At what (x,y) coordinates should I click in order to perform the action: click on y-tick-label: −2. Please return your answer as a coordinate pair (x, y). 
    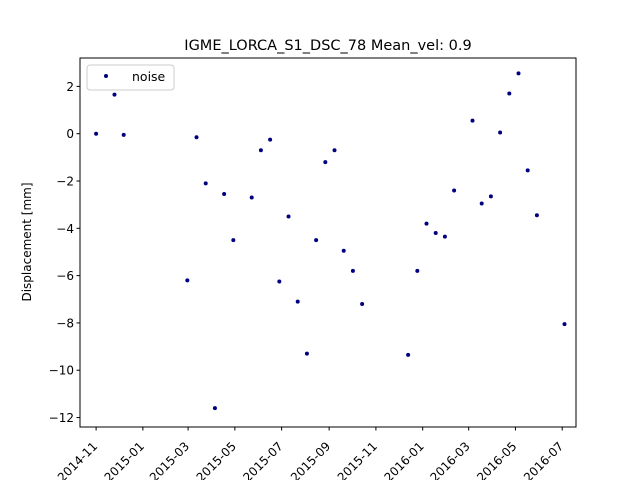
    Looking at the image, I should click on (65, 182).